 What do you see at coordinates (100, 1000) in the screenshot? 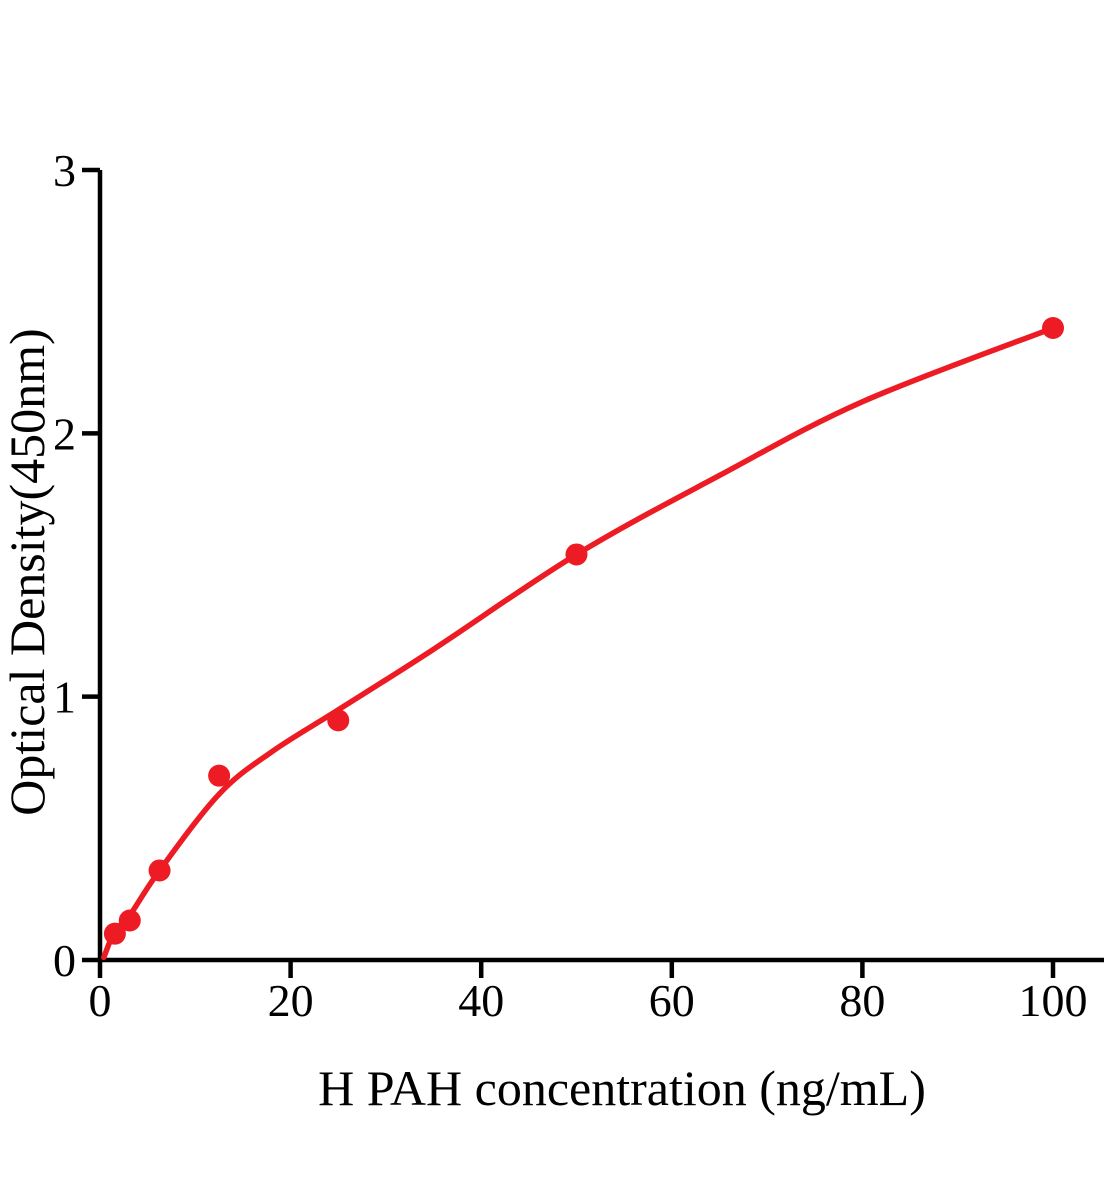
I see `x-tick-label: 0` at bounding box center [100, 1000].